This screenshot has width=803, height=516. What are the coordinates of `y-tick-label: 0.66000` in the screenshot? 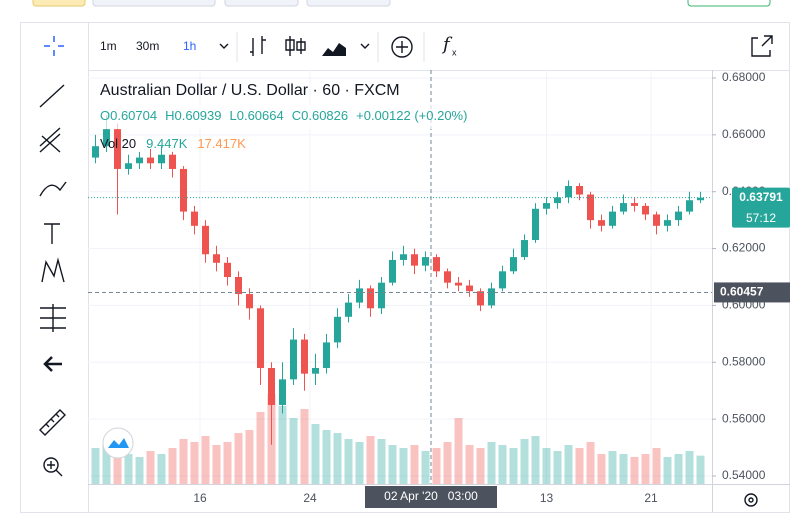 It's located at (744, 134).